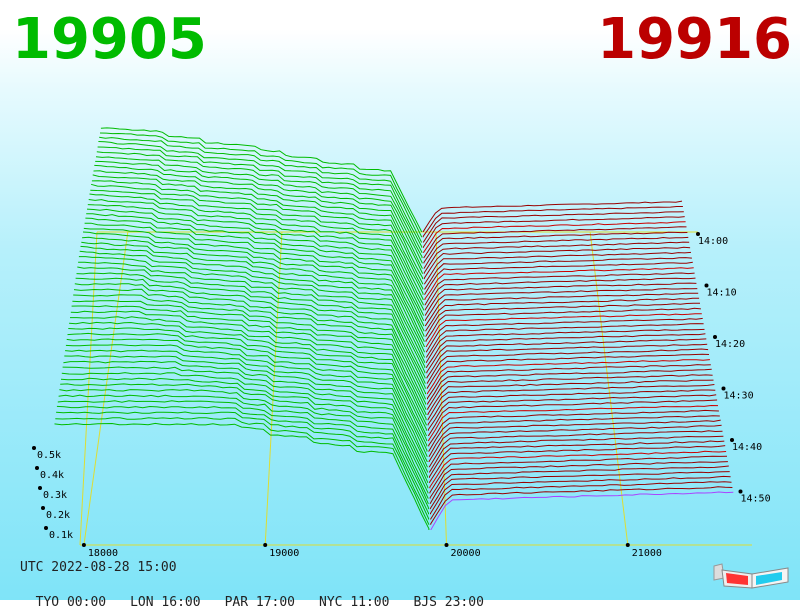 The image size is (800, 610). Describe the element at coordinates (98, 567) in the screenshot. I see `utc-time: UTC 2022-08-28 15:00` at that location.